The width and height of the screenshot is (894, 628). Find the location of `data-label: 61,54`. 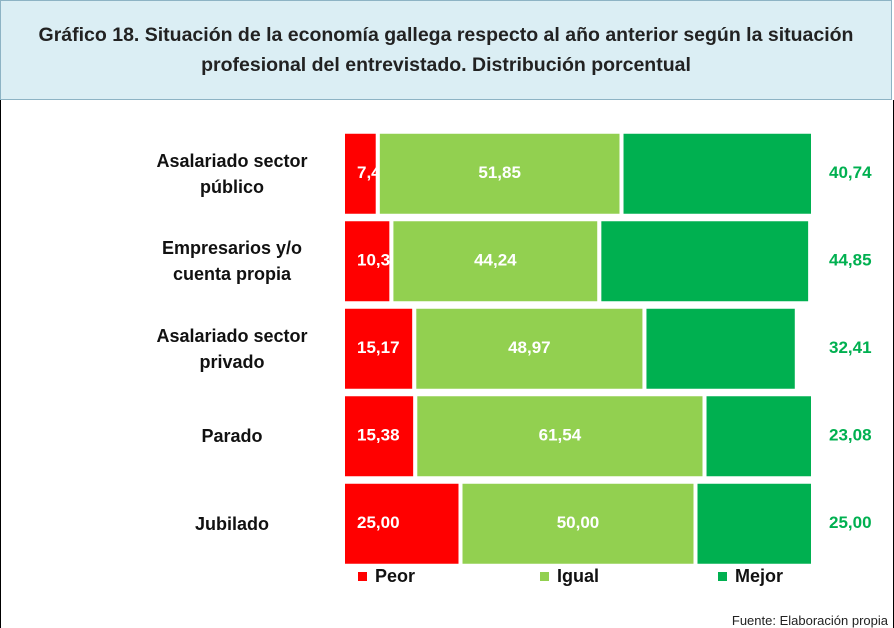

data-label: 61,54 is located at coordinates (560, 435).